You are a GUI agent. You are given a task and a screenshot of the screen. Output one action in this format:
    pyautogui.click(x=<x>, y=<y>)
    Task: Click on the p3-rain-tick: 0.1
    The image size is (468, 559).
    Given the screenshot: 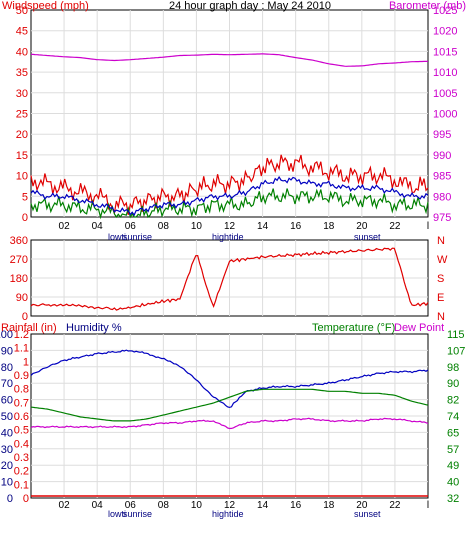 What is the action you would take?
    pyautogui.click(x=21, y=485)
    